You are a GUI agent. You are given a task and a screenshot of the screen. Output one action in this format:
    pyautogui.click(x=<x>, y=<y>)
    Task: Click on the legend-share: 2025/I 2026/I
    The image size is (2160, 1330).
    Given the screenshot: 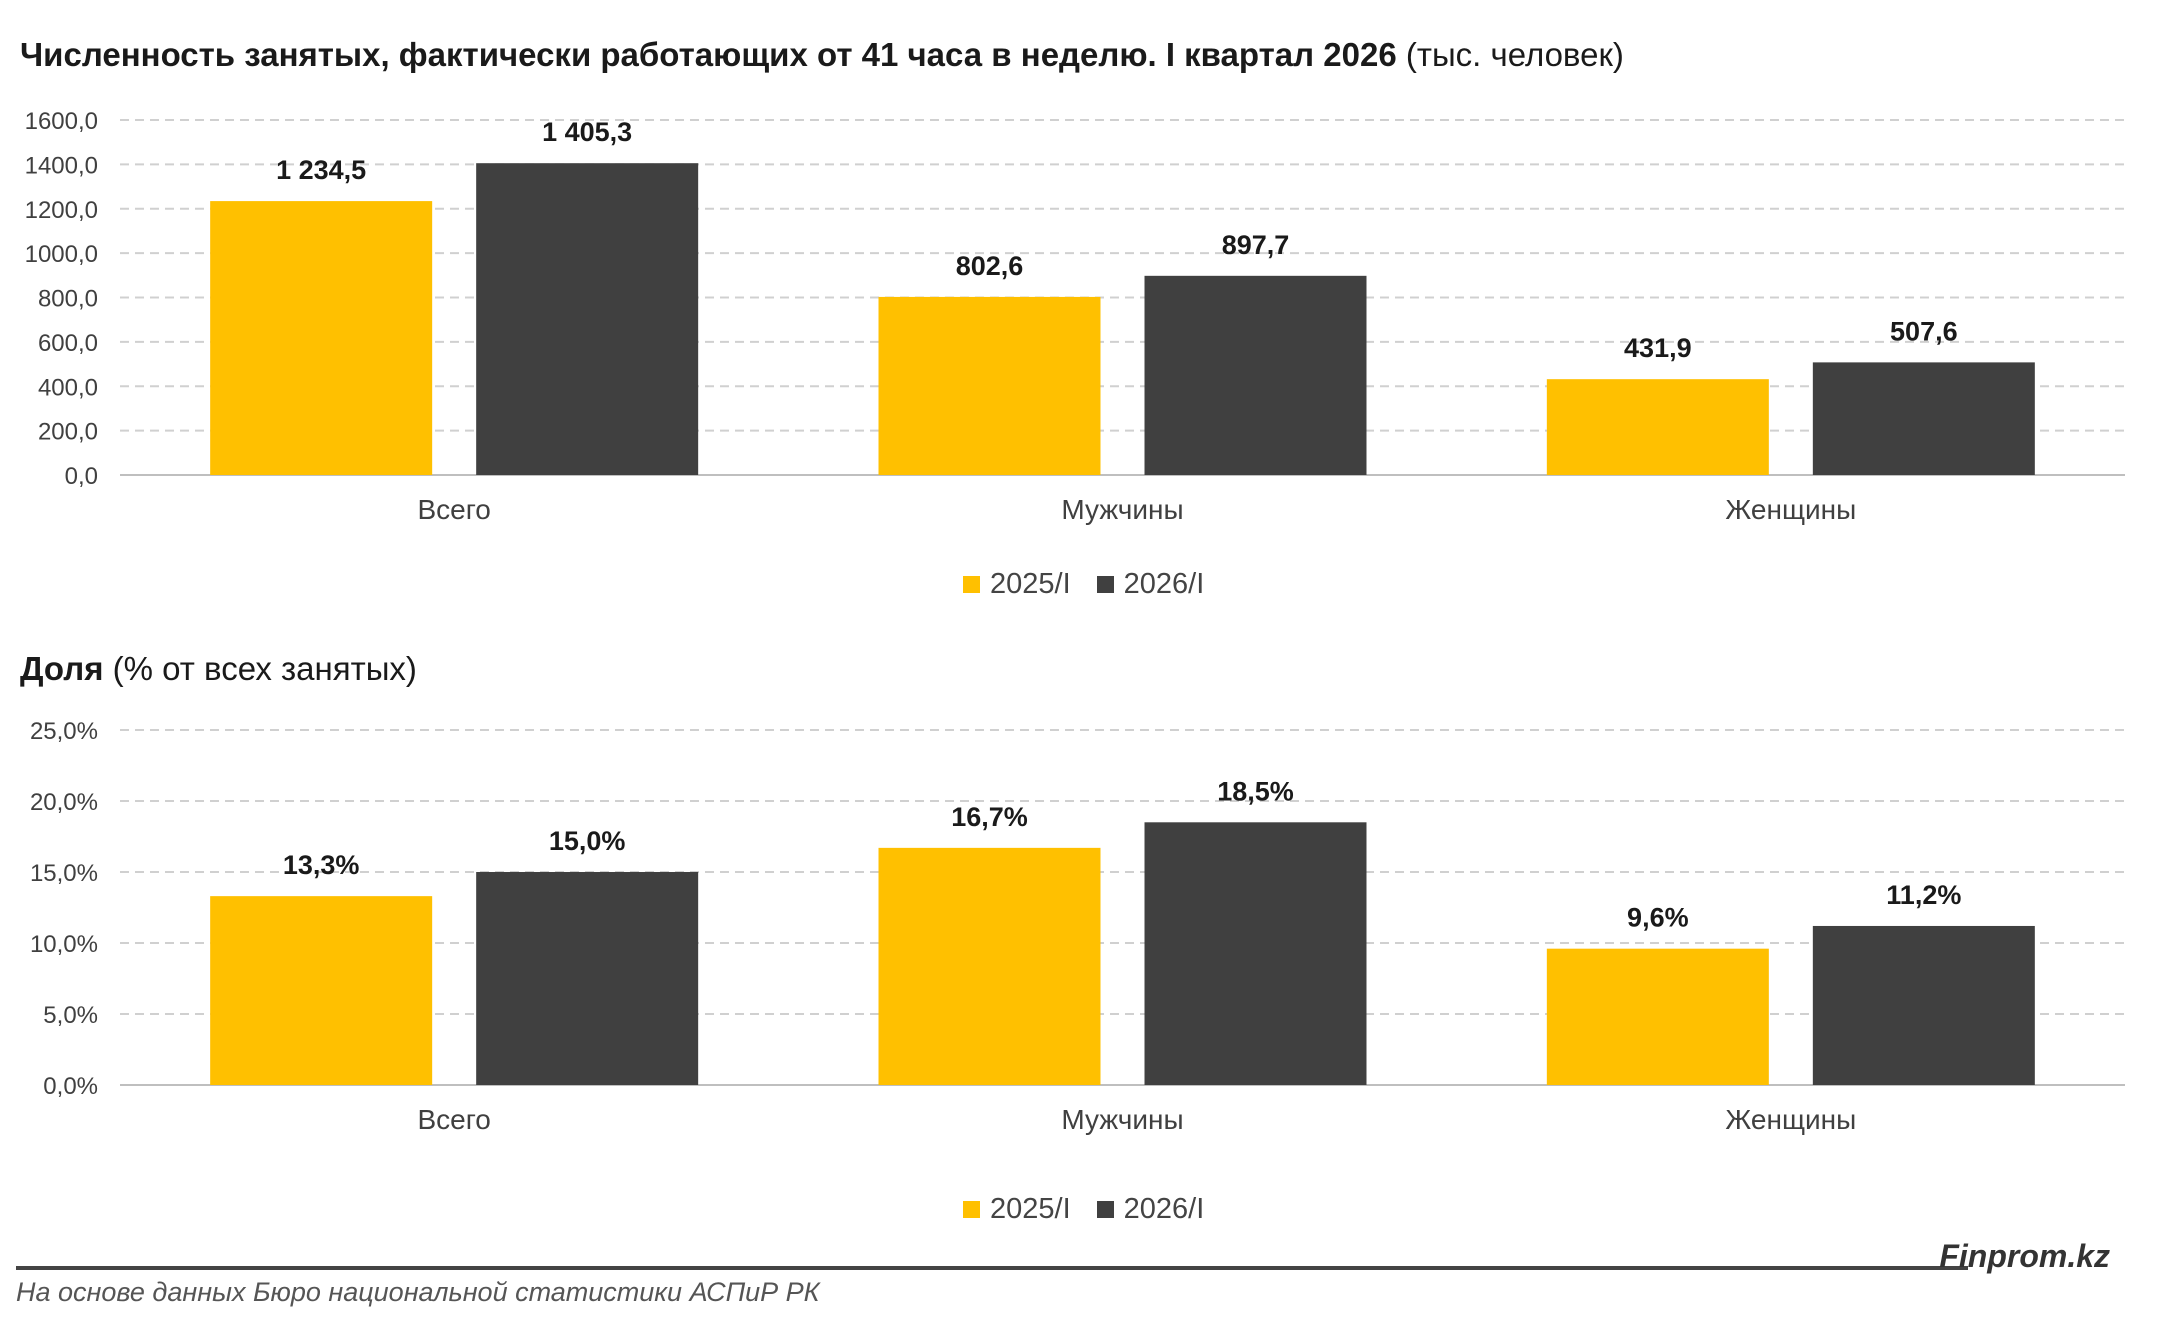 What is the action you would take?
    pyautogui.click(x=1083, y=1209)
    